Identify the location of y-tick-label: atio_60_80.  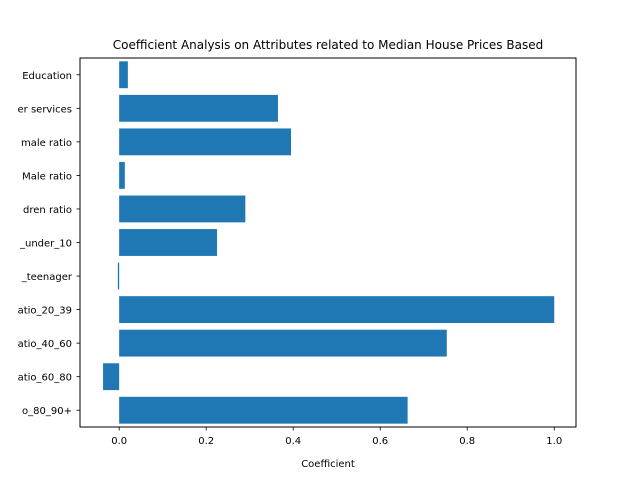
(45, 378).